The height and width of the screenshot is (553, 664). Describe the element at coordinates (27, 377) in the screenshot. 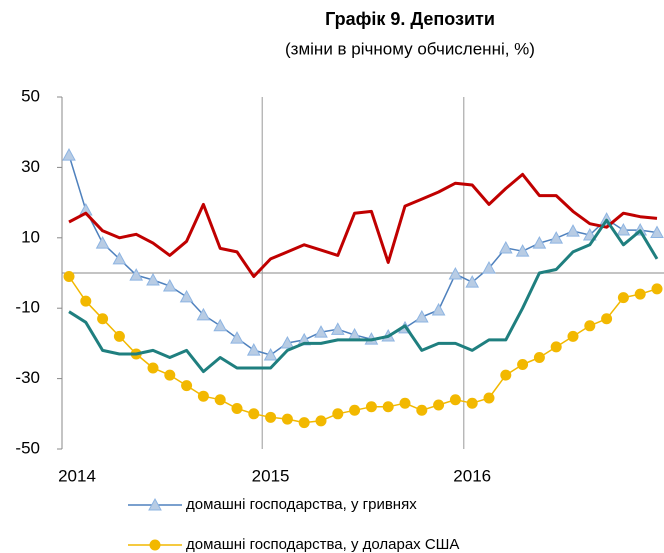

I see `y-tick-label: -30` at that location.